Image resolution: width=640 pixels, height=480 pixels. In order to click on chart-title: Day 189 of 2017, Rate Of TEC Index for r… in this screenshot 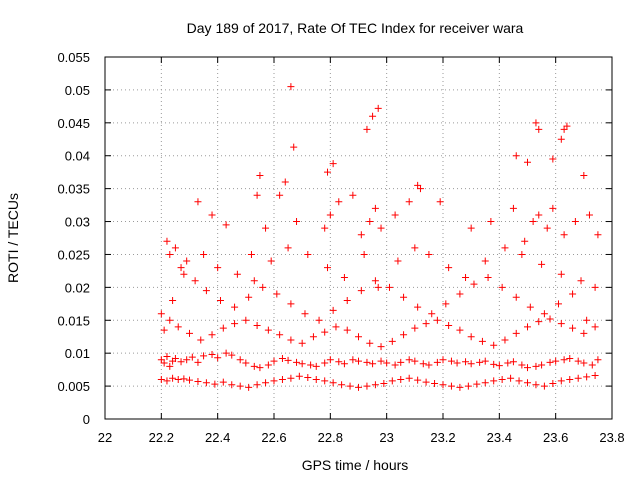, I will do `click(355, 28)`.